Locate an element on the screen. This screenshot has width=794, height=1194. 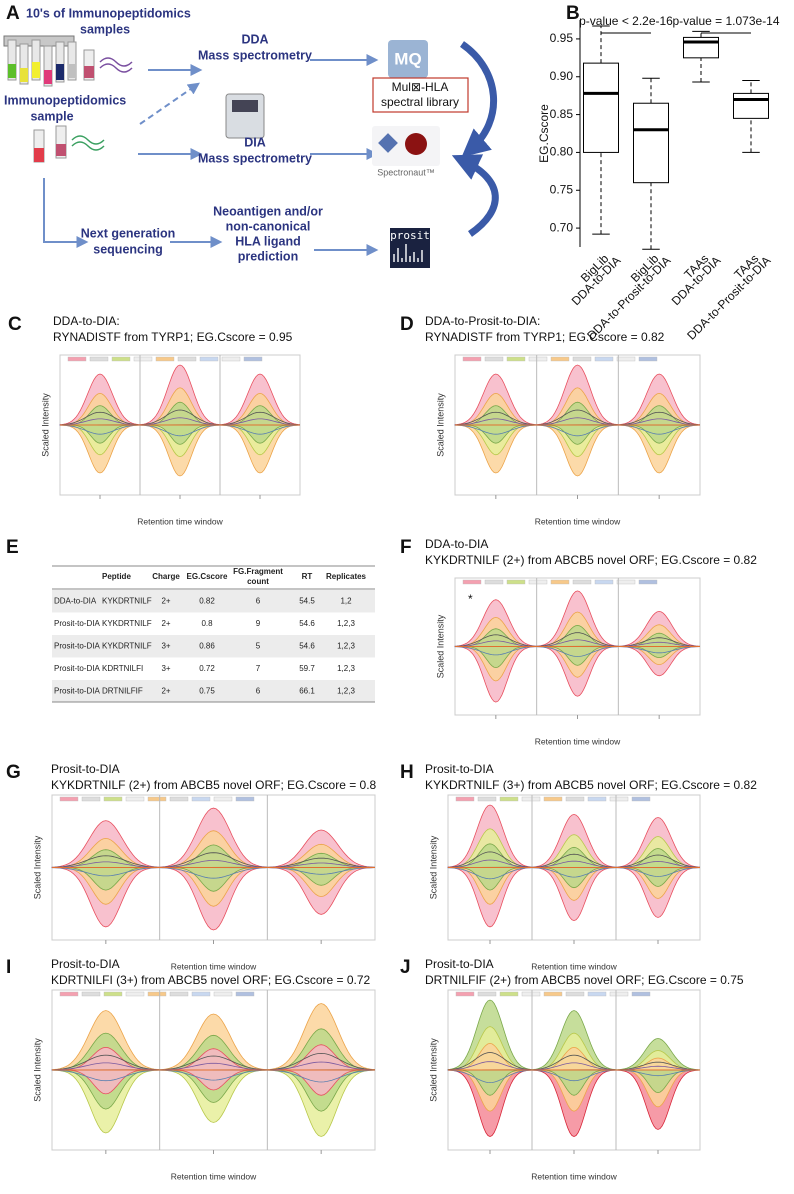
table-header: RT is located at coordinates (307, 576).